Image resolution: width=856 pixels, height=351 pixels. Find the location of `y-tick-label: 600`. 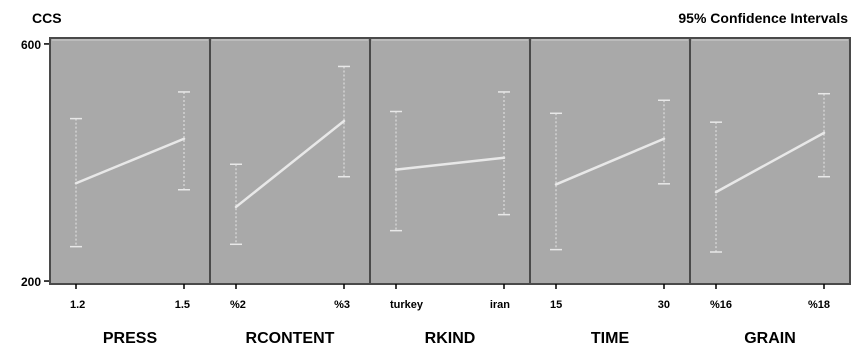

y-tick-label: 600 is located at coordinates (31, 45).